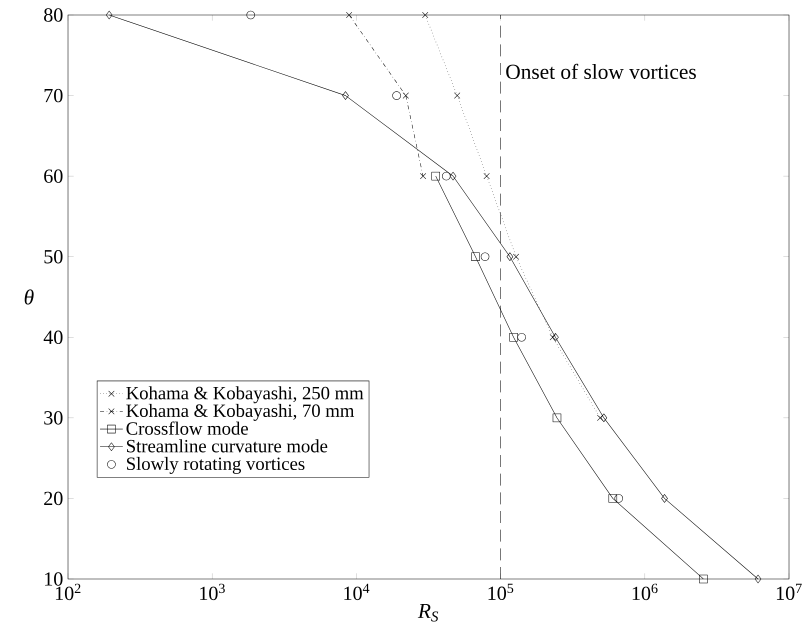  What do you see at coordinates (245, 395) in the screenshot?
I see `legend-label: Kohama & Kobayashi, 250 mm` at bounding box center [245, 395].